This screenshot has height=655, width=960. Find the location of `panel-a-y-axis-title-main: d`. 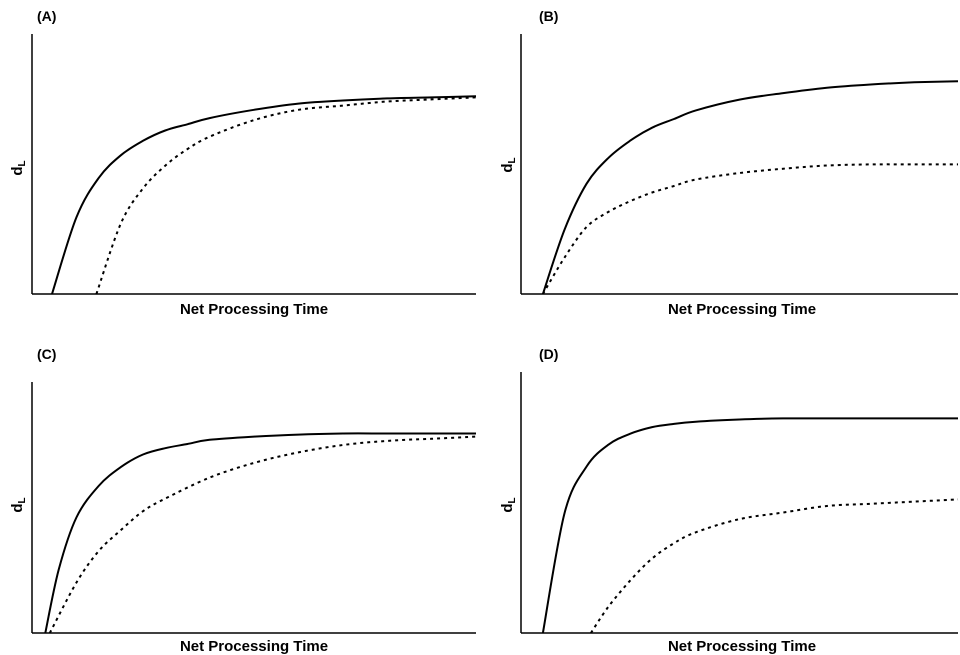

panel-a-y-axis-title-main: d is located at coordinates (17, 170).